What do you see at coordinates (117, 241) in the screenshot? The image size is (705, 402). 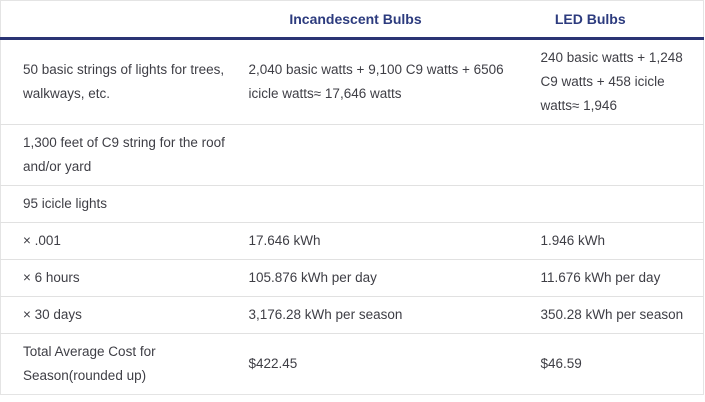 I see `row-label-cell: × .001` at bounding box center [117, 241].